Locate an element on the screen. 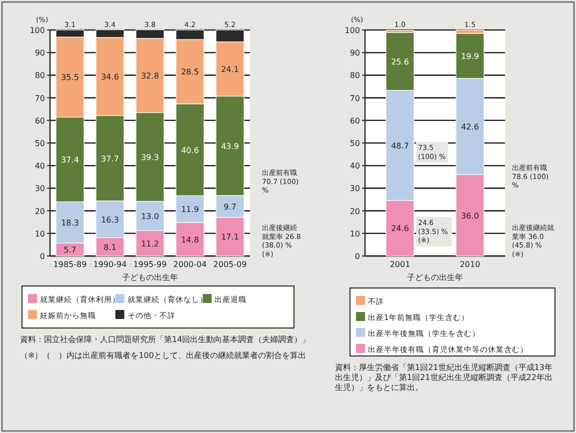 The image size is (576, 433). text: （※）（ ）内は出産前有職者を100として、出産後の継続就業者の割合を算出 is located at coordinates (163, 355).